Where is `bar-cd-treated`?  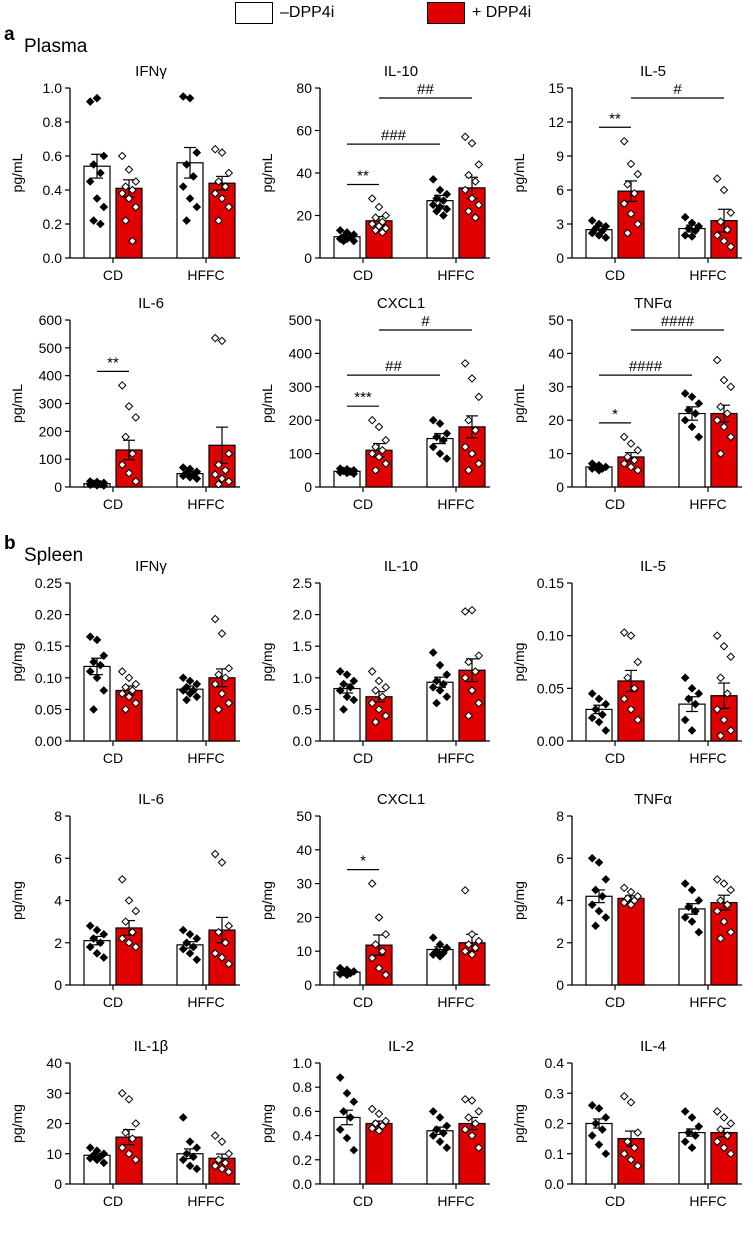 bar-cd-treated is located at coordinates (379, 719).